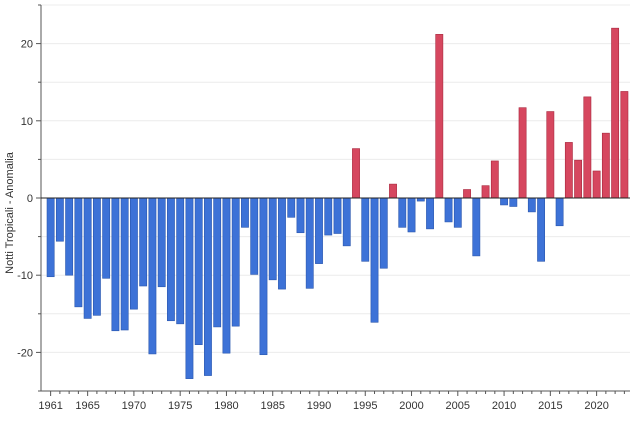  I want to click on bar-2013, so click(531, 205).